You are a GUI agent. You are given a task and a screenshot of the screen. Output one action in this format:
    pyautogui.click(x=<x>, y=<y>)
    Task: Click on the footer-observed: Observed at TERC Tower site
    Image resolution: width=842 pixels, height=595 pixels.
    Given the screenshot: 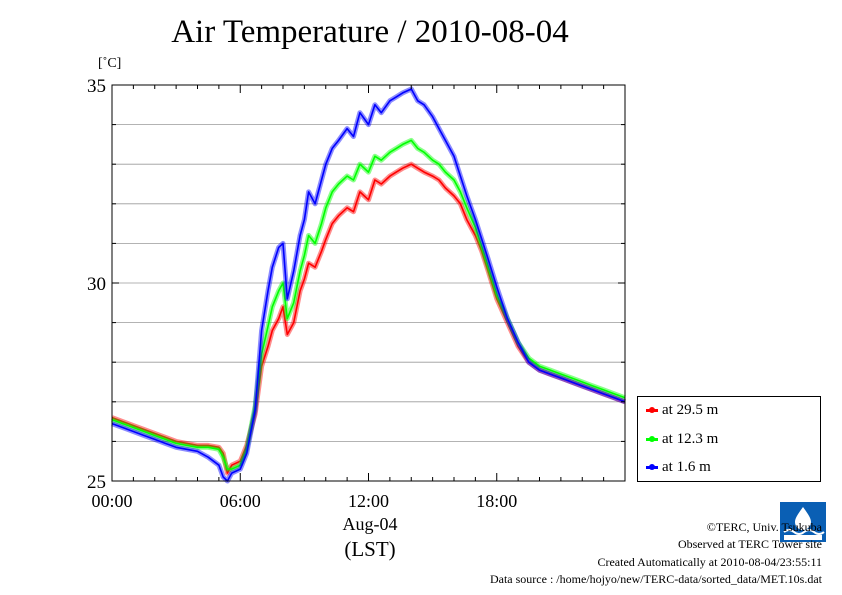 What is the action you would take?
    pyautogui.click(x=749, y=544)
    